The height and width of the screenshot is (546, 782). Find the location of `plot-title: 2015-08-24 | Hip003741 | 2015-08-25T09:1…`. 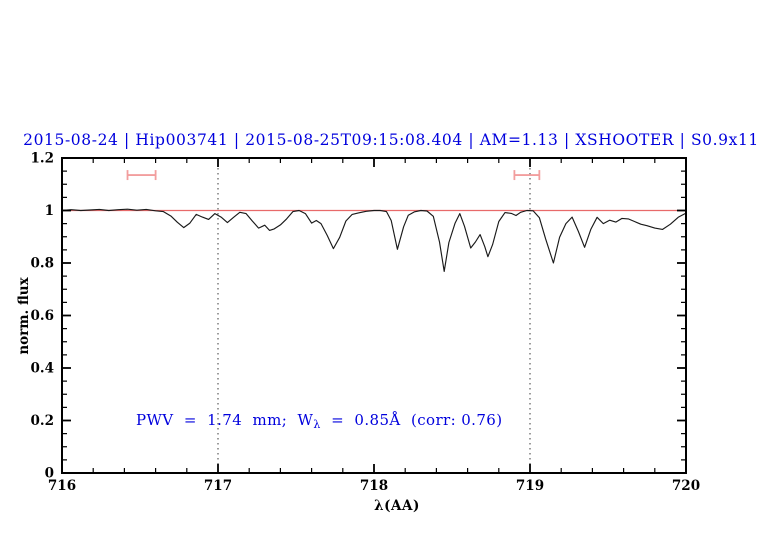

plot-title: 2015-08-24 | Hip003741 | 2015-08-25T09:1… is located at coordinates (391, 140).